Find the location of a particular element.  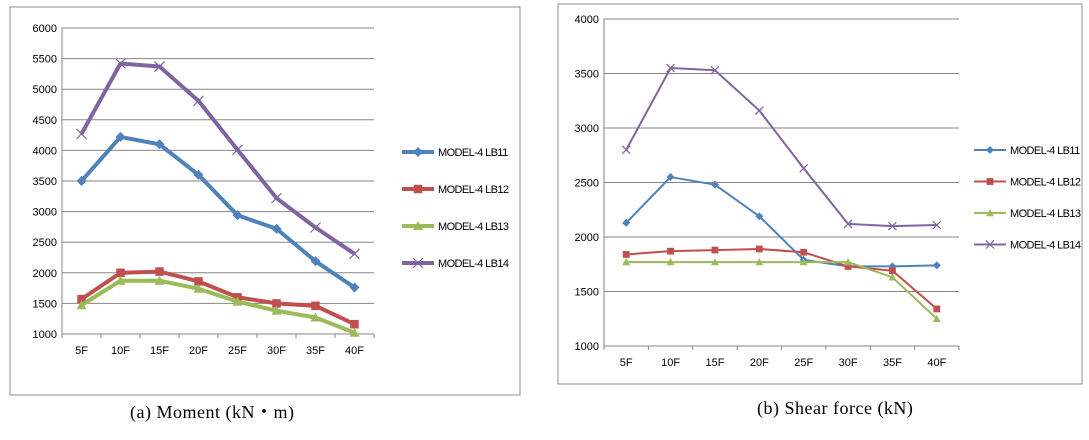

shear-x-tick-label: 30F is located at coordinates (848, 363).